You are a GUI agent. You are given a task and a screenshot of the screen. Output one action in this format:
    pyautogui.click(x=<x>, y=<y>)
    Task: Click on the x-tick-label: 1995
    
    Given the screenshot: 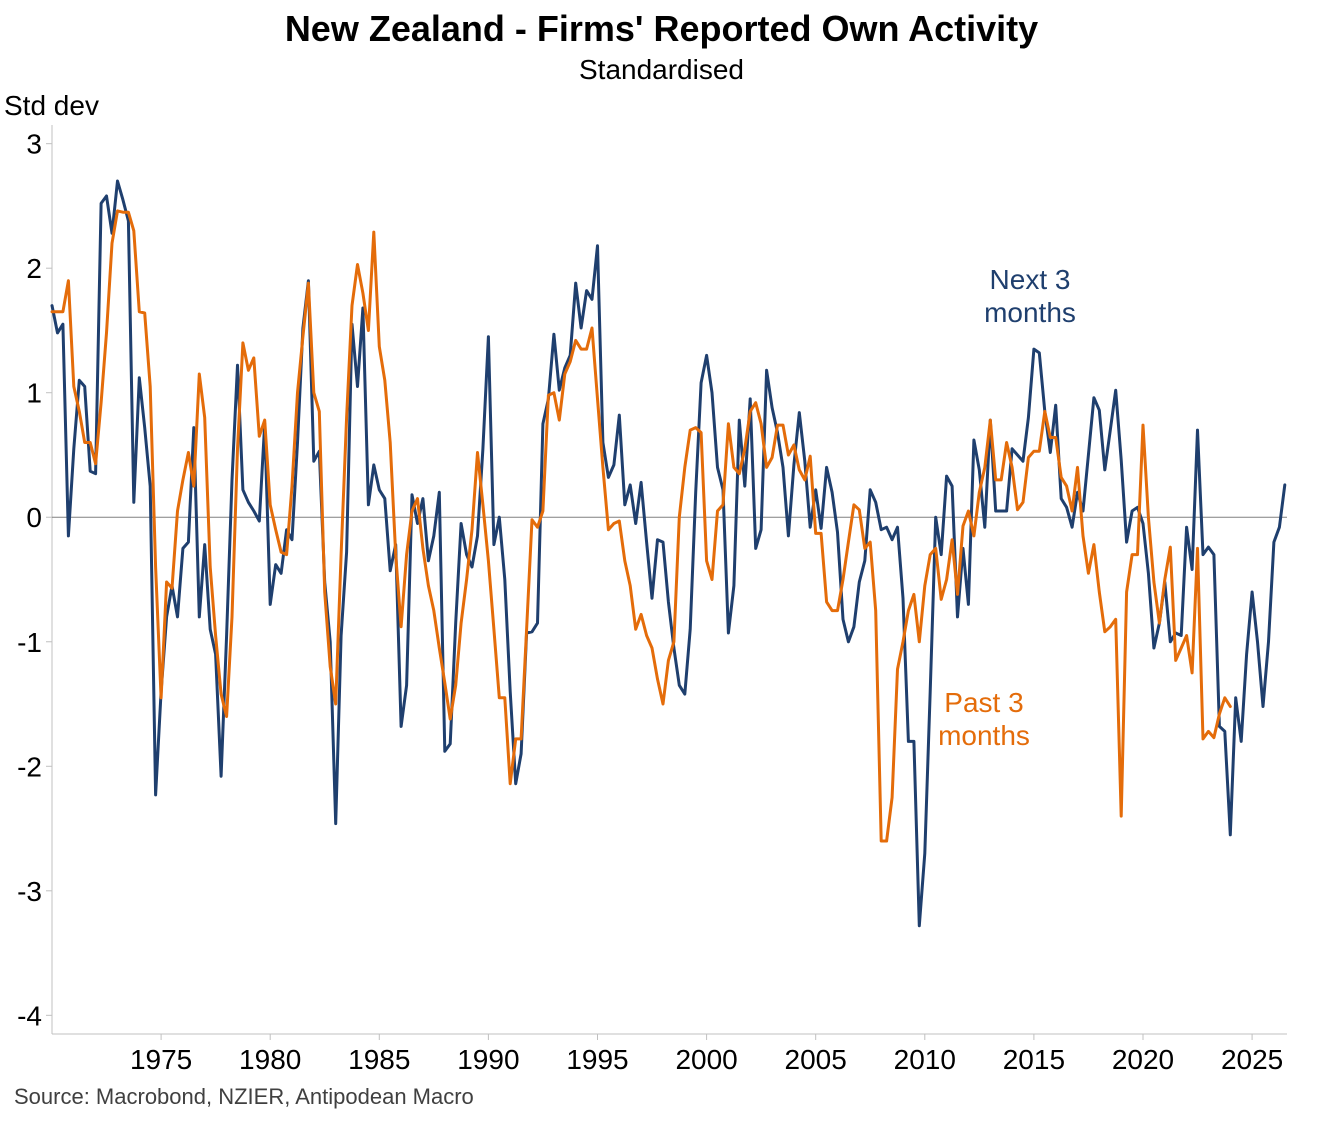 What is the action you would take?
    pyautogui.click(x=597, y=1059)
    